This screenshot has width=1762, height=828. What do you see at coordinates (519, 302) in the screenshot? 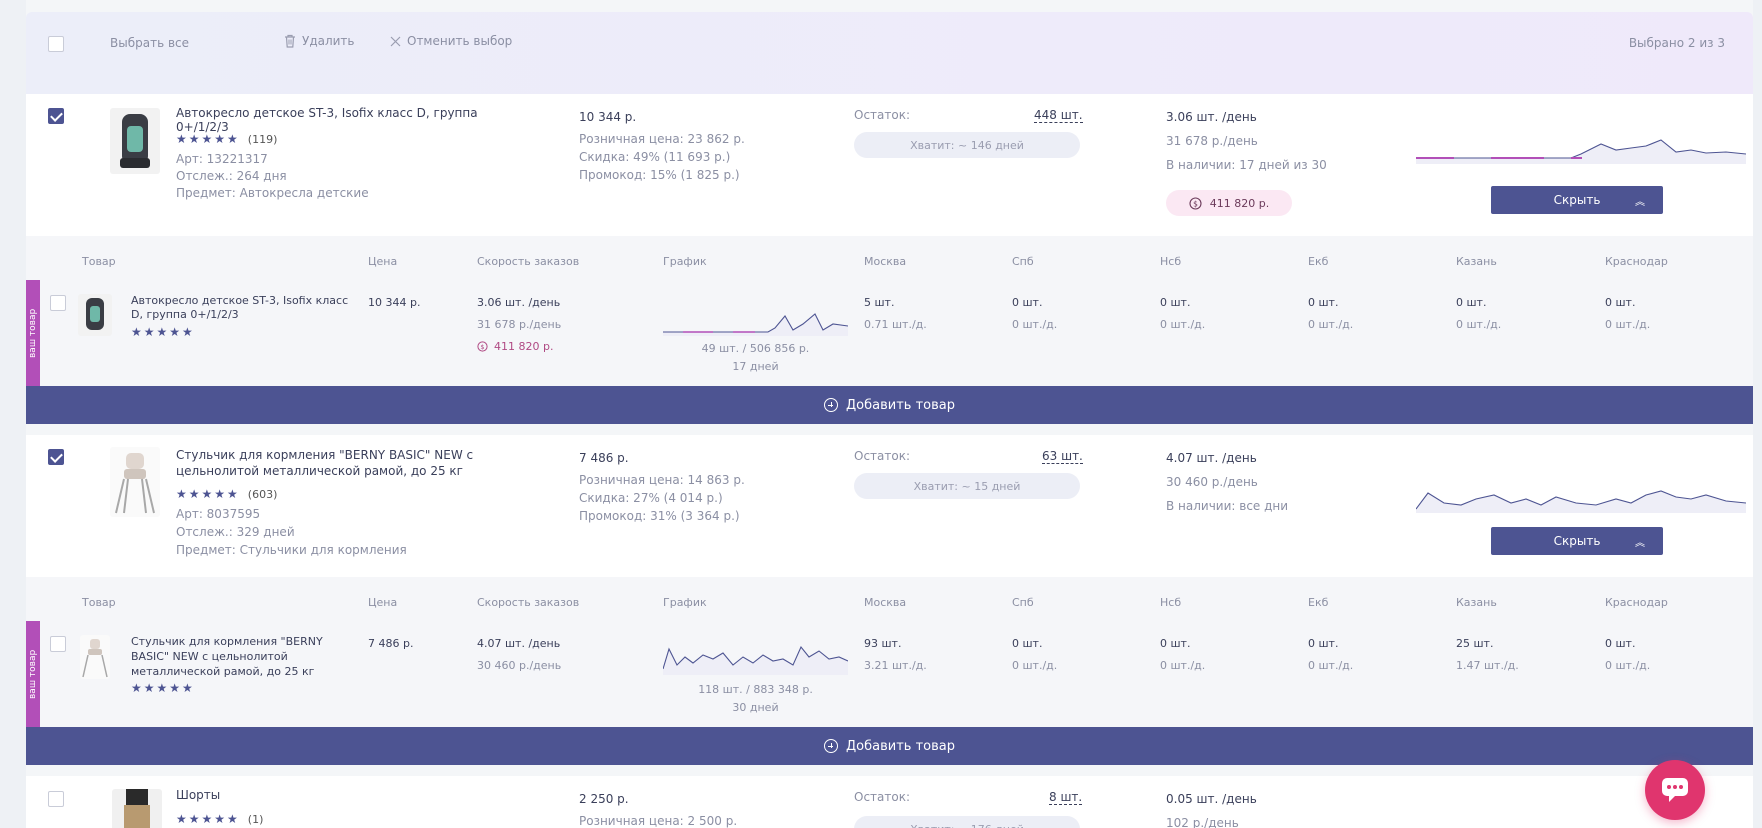
I see `row-order-speed: 3.06 шт. /день` at bounding box center [519, 302].